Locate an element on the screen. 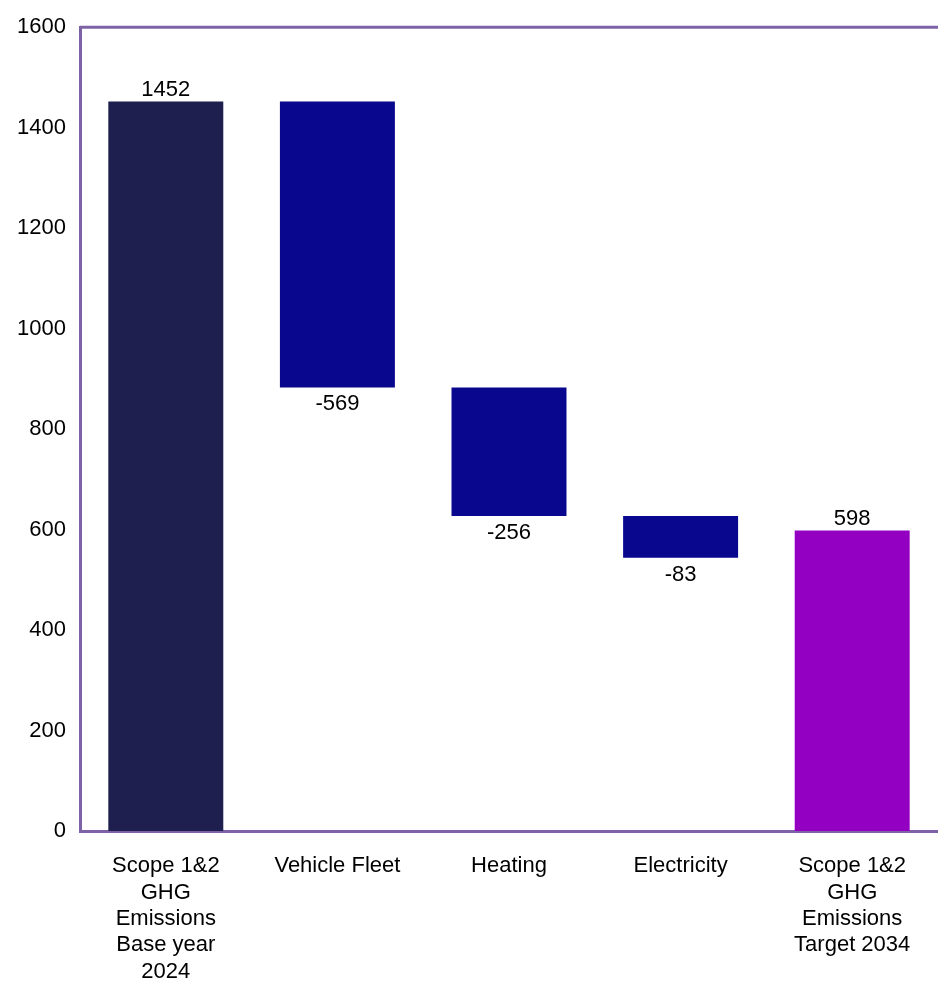  data-label: -256 is located at coordinates (509, 532).